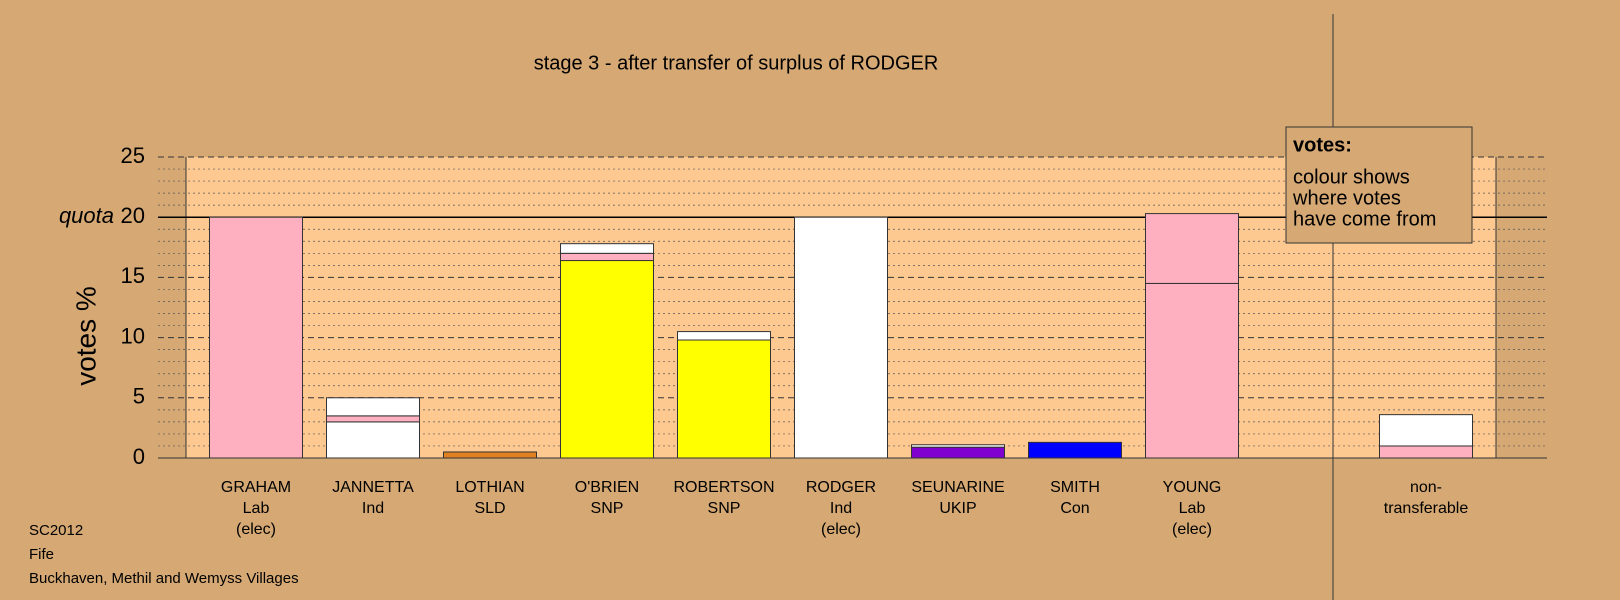 This screenshot has width=1620, height=600. What do you see at coordinates (1322, 145) in the screenshot?
I see `legend-title: votes:` at bounding box center [1322, 145].